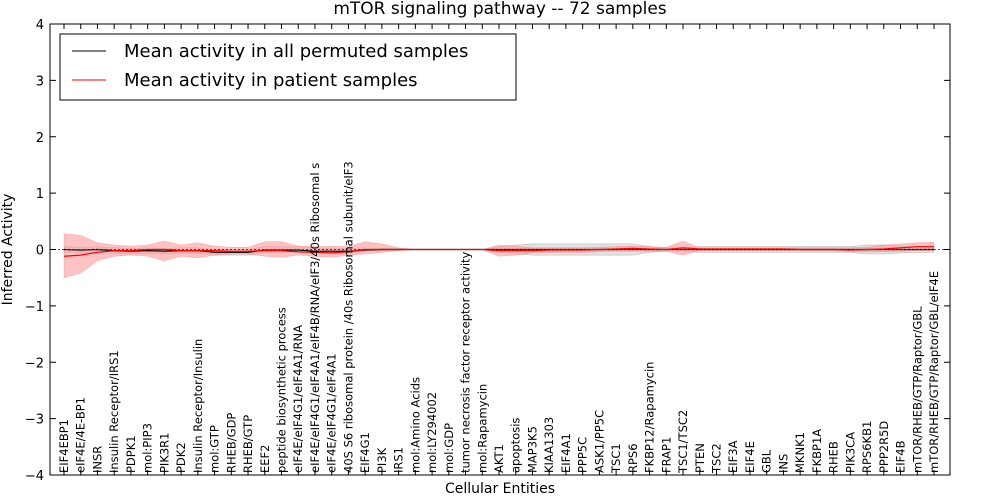 This screenshot has width=1000, height=500. I want to click on x-category-label: mol:Amino Acids, so click(415, 425).